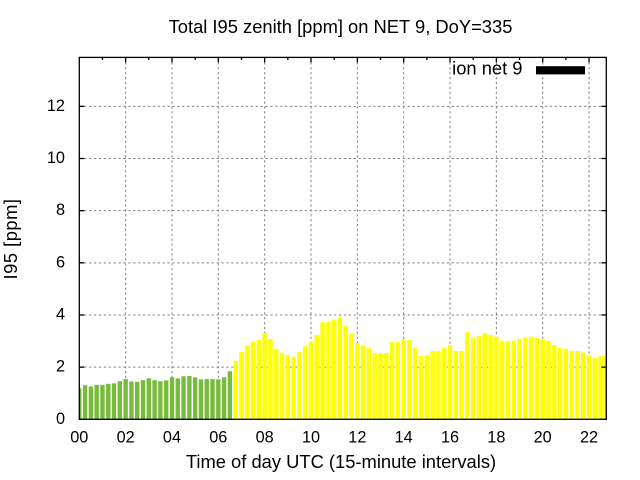 The height and width of the screenshot is (480, 640). What do you see at coordinates (450, 438) in the screenshot?
I see `svg-text: 16` at bounding box center [450, 438].